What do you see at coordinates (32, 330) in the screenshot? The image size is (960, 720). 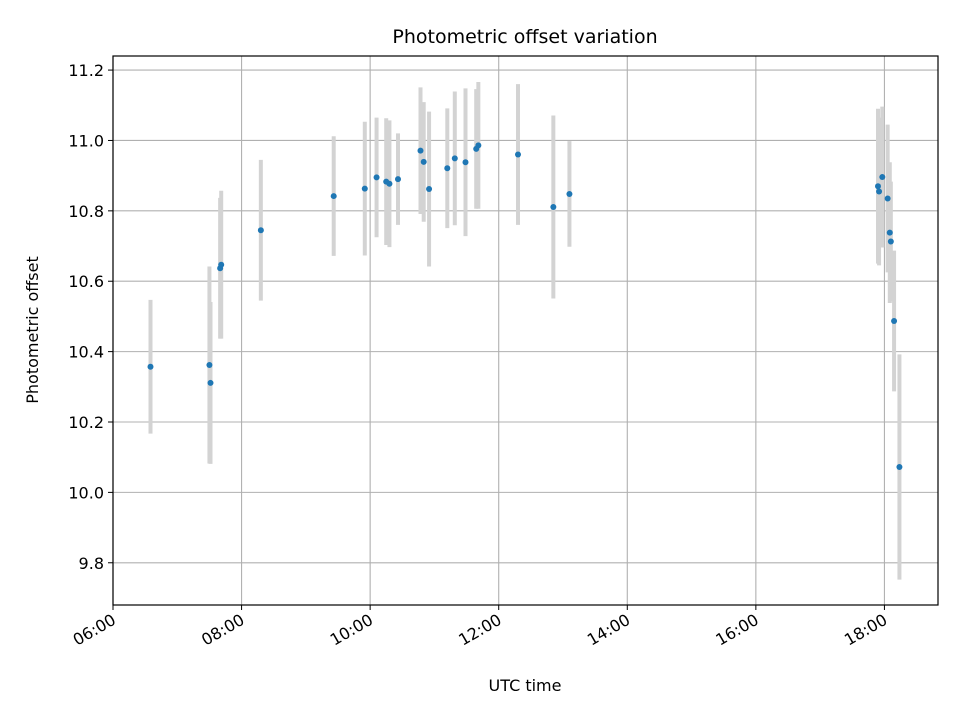 I see `y-axis-label: Photometric offset` at bounding box center [32, 330].